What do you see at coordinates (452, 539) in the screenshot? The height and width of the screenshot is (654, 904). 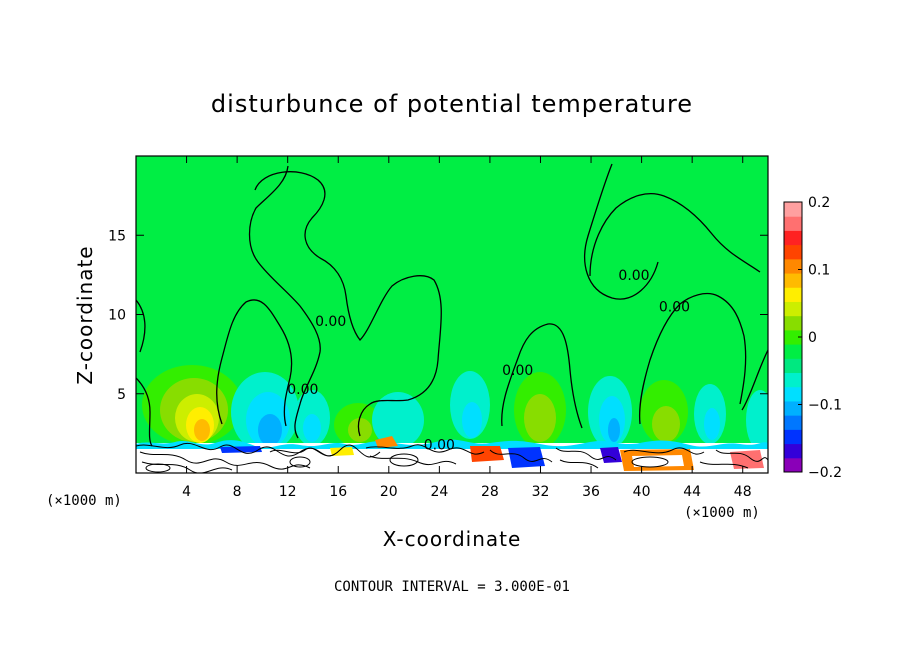 I see `x-axis-title: X-coordinate` at bounding box center [452, 539].